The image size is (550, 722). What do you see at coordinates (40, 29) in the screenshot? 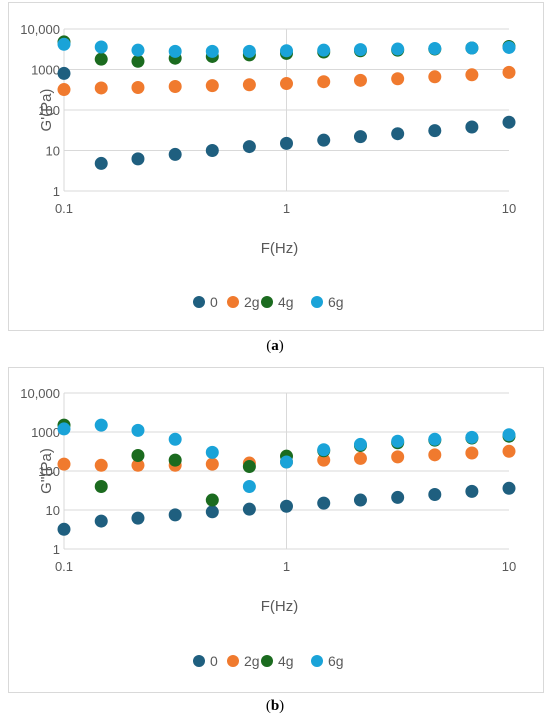
I see `y-tick-label: 10,000` at bounding box center [40, 29].